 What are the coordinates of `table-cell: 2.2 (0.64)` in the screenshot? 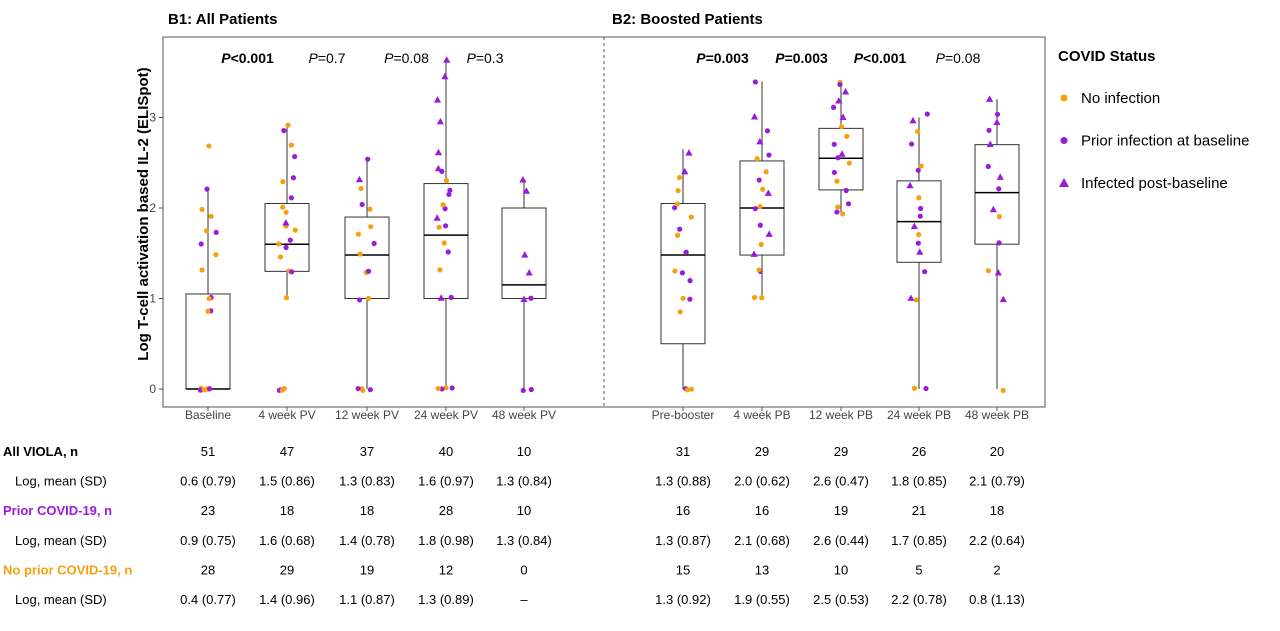 It's located at (997, 540).